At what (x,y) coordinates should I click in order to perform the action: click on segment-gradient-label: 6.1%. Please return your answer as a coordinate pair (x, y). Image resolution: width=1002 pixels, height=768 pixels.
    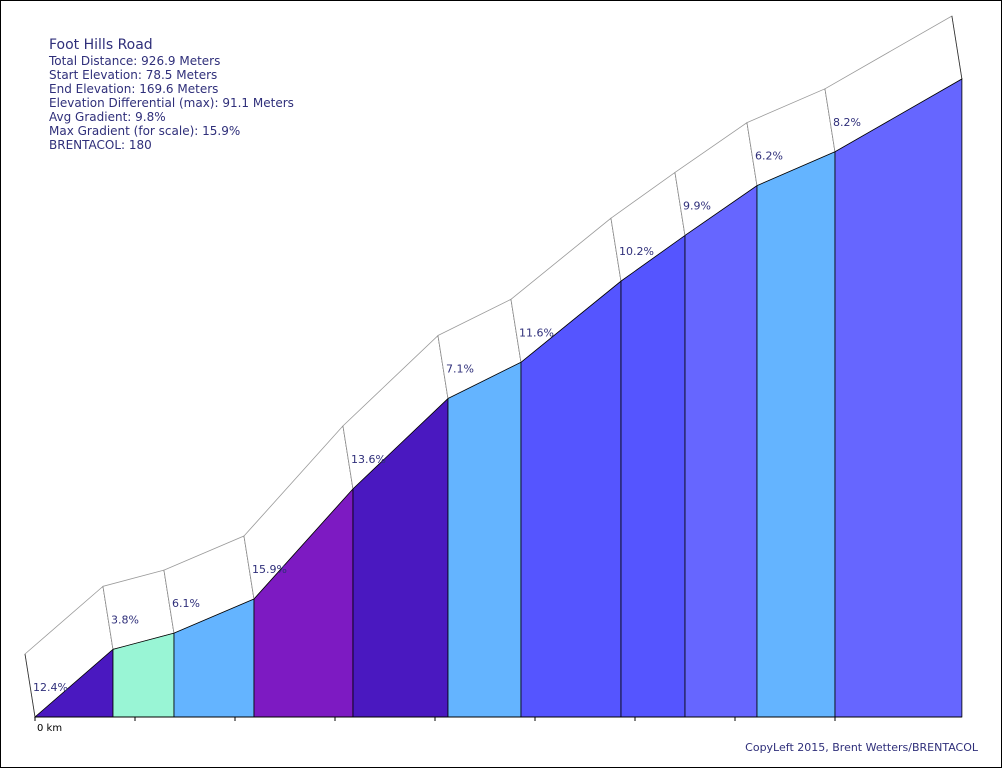
    Looking at the image, I should click on (186, 603).